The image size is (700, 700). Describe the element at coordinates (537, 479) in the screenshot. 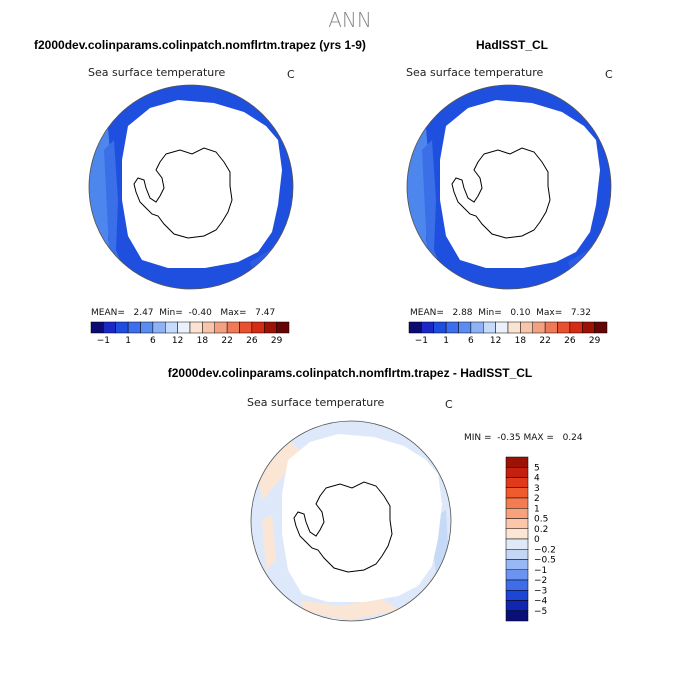

I see `panel-3-colorbar-tick-label: 4` at that location.